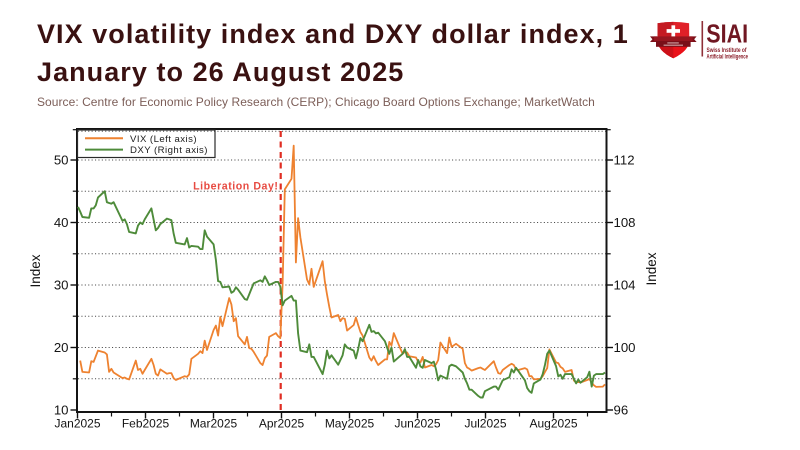 The image size is (800, 450). Describe the element at coordinates (621, 410) in the screenshot. I see `svg-text: 96` at that location.